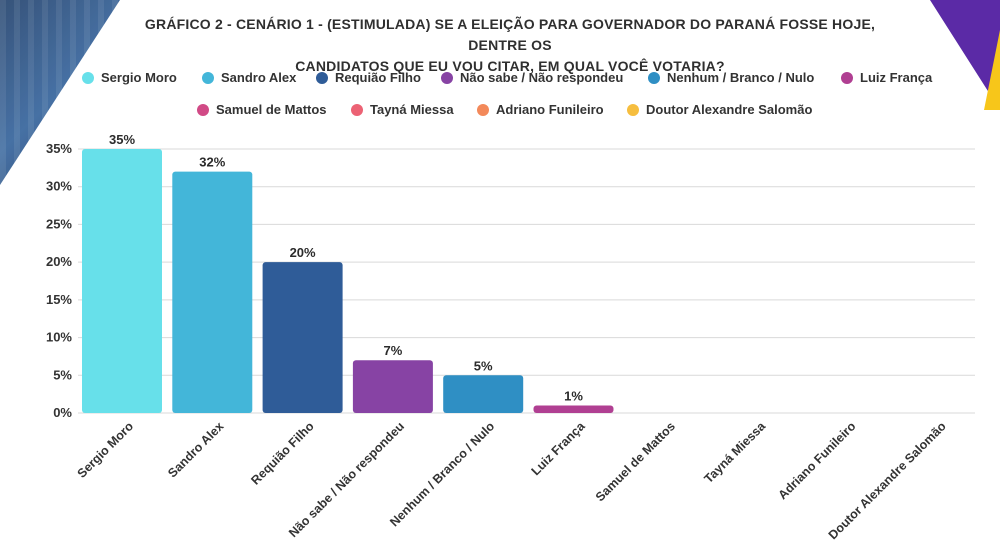 This screenshot has height=552, width=1000. What do you see at coordinates (542, 77) in the screenshot?
I see `legend-label: Não sabe / Não respondeu` at bounding box center [542, 77].